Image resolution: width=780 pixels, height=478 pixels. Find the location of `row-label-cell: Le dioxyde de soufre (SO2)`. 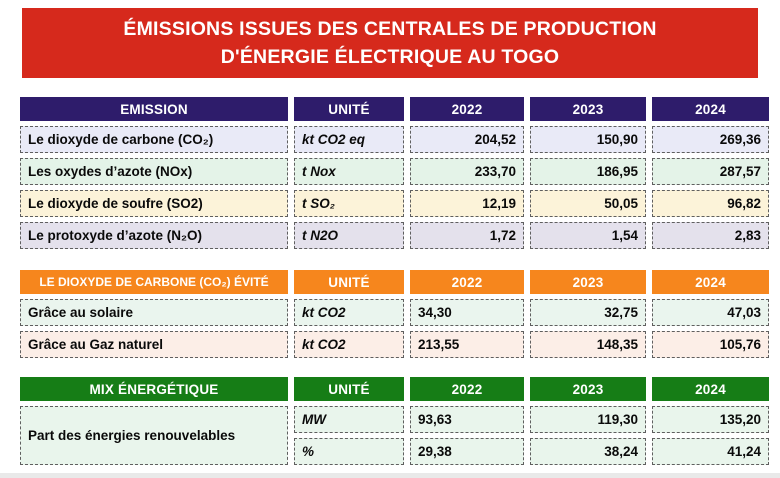

row-label-cell: Le dioxyde de soufre (SO2) is located at coordinates (154, 203).